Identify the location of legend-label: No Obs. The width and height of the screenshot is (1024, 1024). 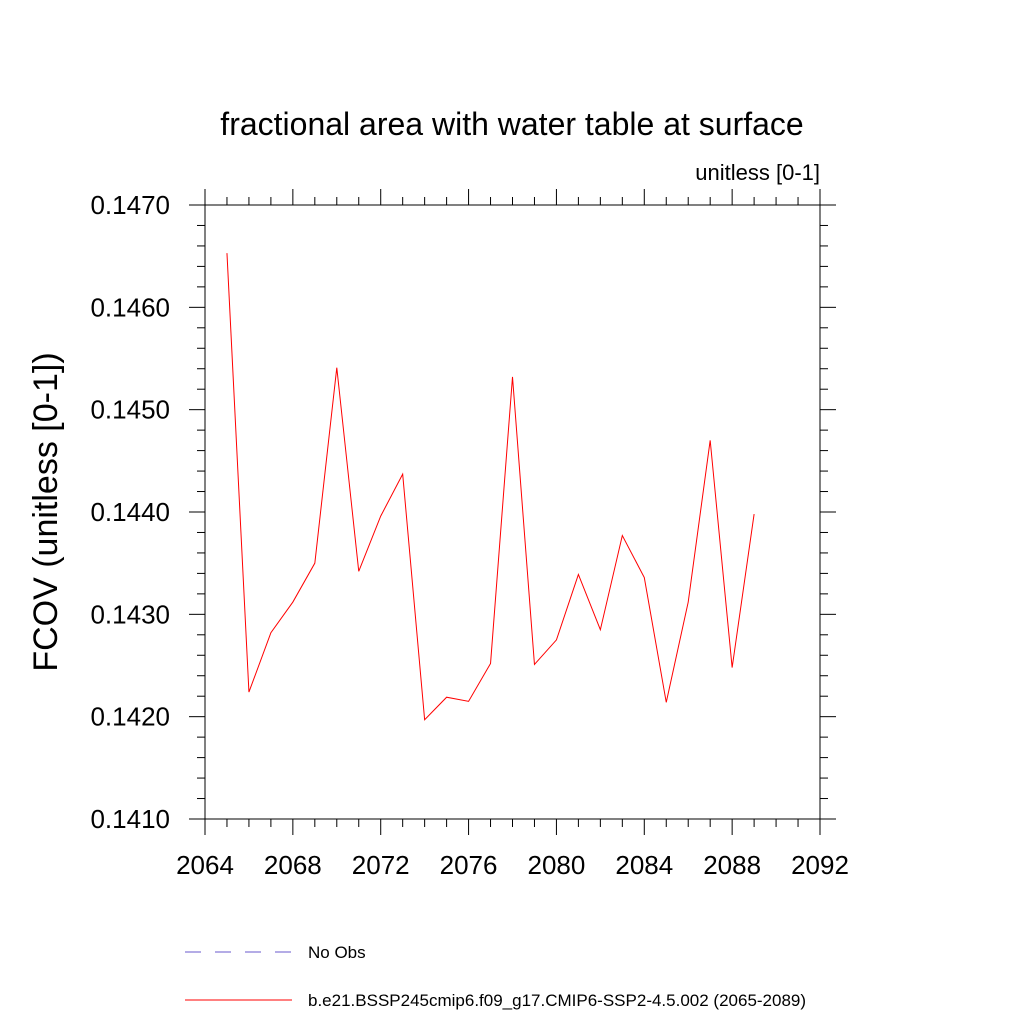
(337, 952).